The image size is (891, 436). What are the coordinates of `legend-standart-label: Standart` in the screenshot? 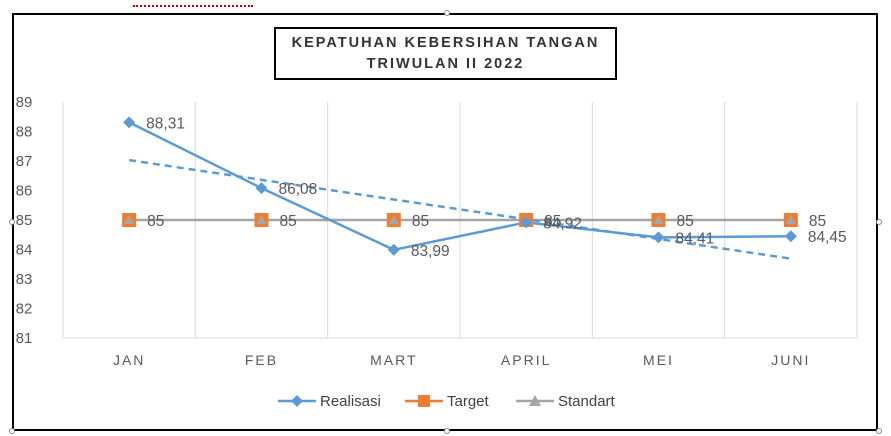 It's located at (587, 401).